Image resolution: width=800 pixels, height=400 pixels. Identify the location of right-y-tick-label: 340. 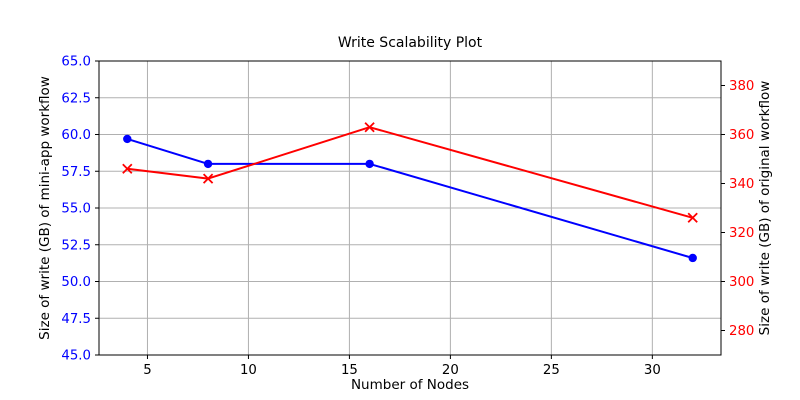
(741, 184).